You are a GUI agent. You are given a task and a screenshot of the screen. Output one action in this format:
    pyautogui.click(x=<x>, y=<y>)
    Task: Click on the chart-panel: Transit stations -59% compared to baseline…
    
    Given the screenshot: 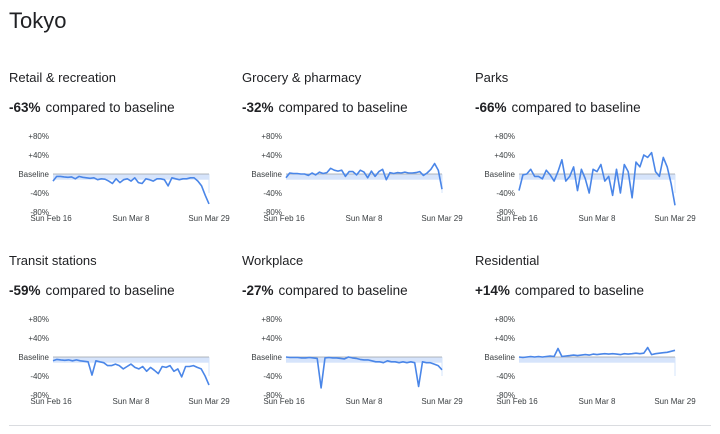 What is the action you would take?
    pyautogui.click(x=124, y=343)
    